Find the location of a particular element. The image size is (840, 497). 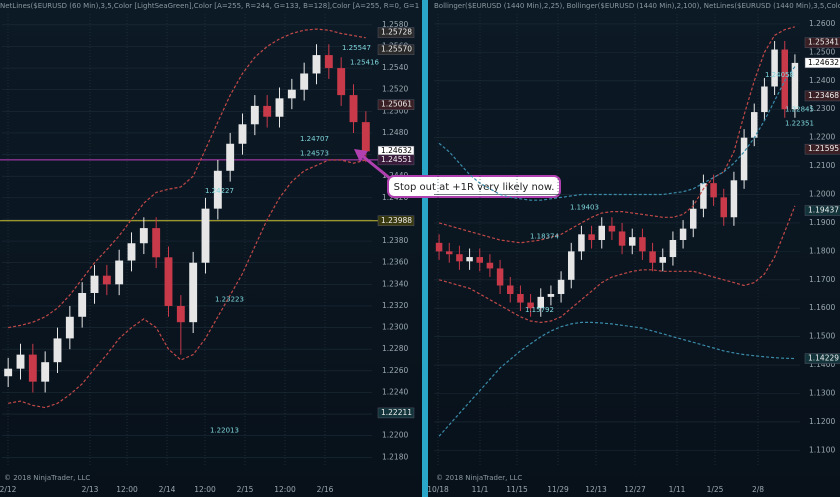

band-line is located at coordinates (616, 379).